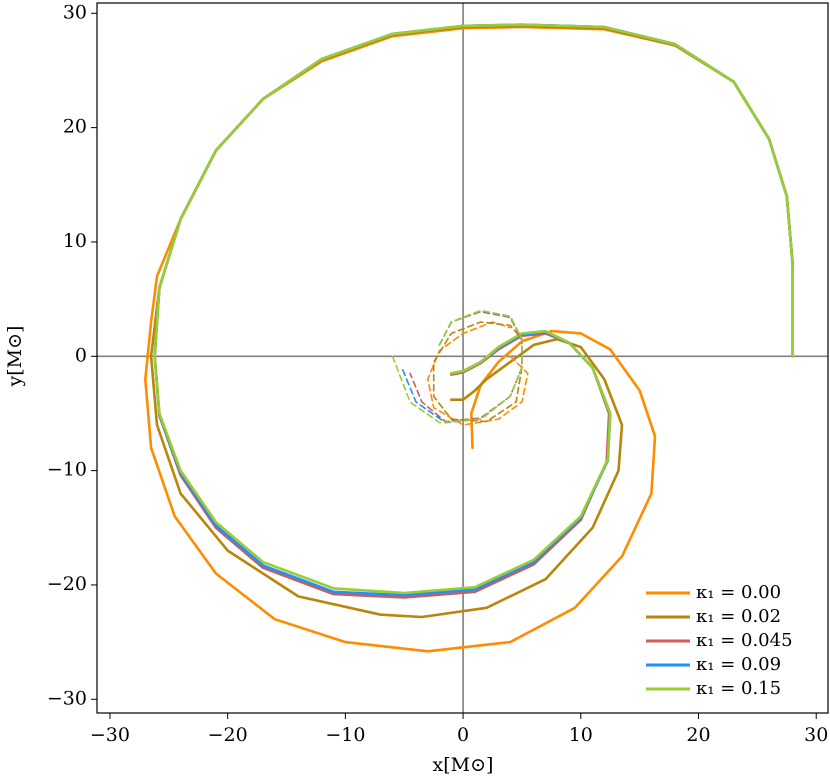 Image resolution: width=830 pixels, height=782 pixels. I want to click on y-tick-label: 0, so click(81, 355).